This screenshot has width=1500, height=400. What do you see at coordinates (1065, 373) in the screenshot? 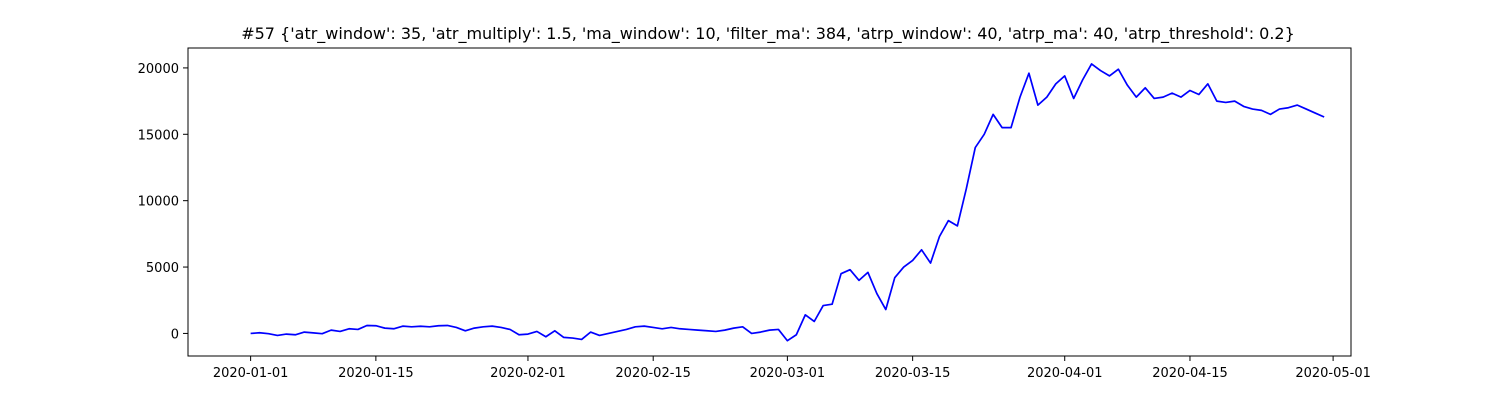
I see `x-tick-label: 2020-04-01` at bounding box center [1065, 373].